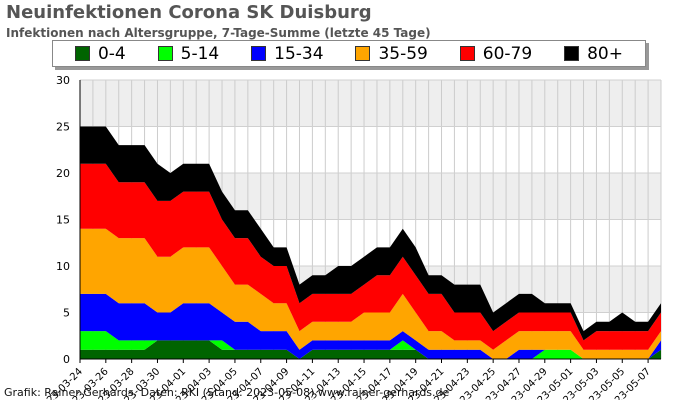  What do you see at coordinates (111, 53) in the screenshot?
I see `legend-label: 0-4` at bounding box center [111, 53].